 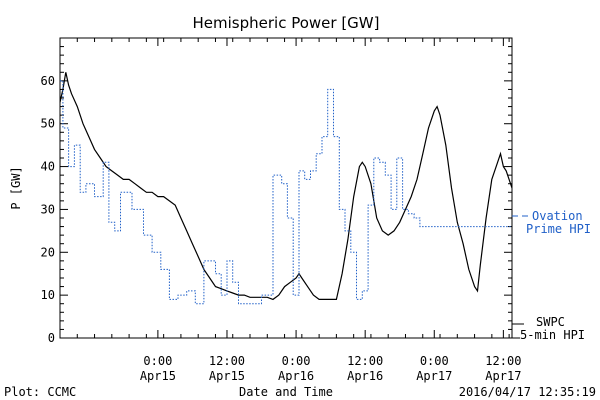 What do you see at coordinates (552, 335) in the screenshot?
I see `legend-swpc-label-2: 5-min HPI` at bounding box center [552, 335].